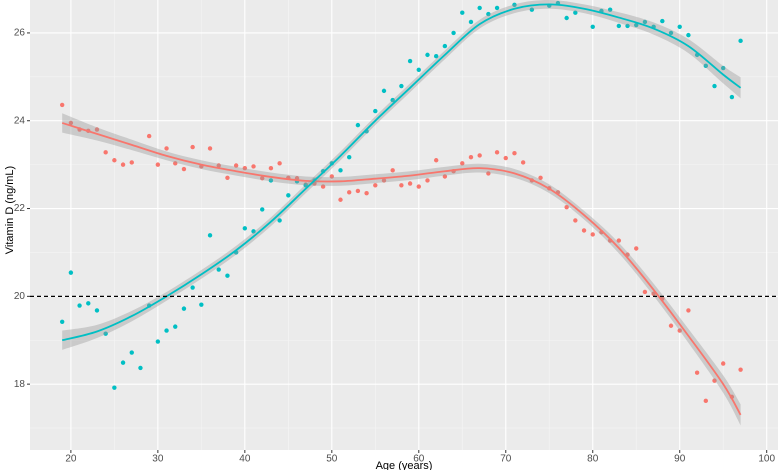 This screenshot has height=470, width=780. What do you see at coordinates (10, 210) in the screenshot?
I see `y-axis-title: Vitamin D (ng/mL)` at bounding box center [10, 210].